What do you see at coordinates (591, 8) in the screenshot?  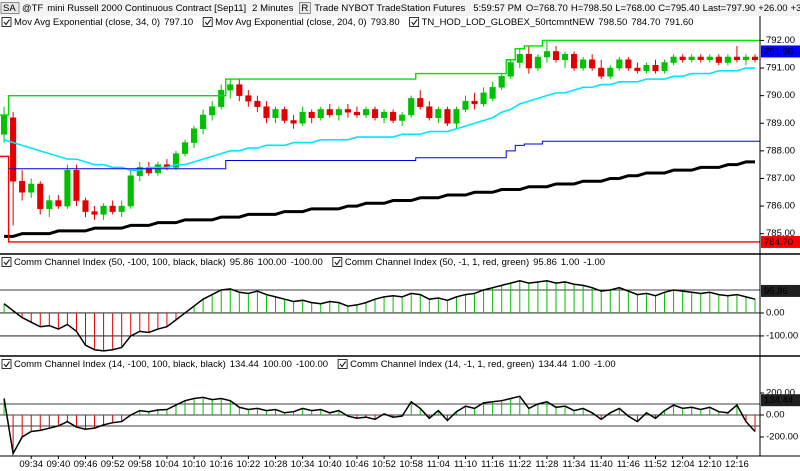 I see `quote: H=798.50` at bounding box center [591, 8].